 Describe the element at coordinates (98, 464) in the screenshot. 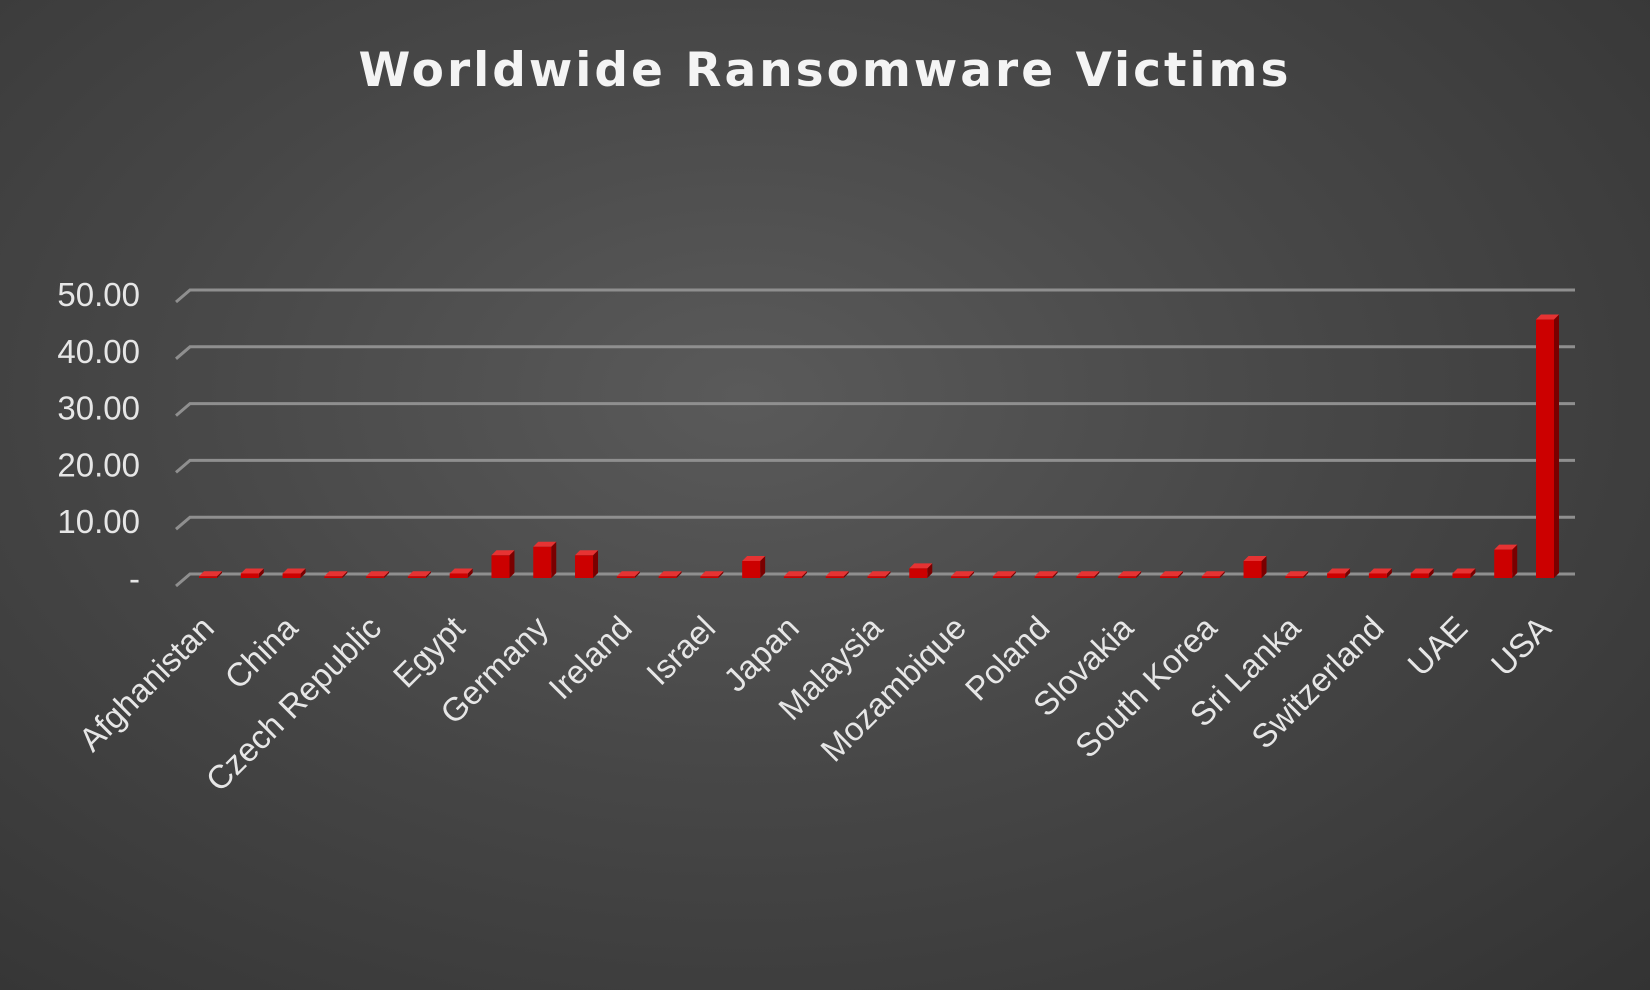

I see `y-tick-label: 20.00` at that location.